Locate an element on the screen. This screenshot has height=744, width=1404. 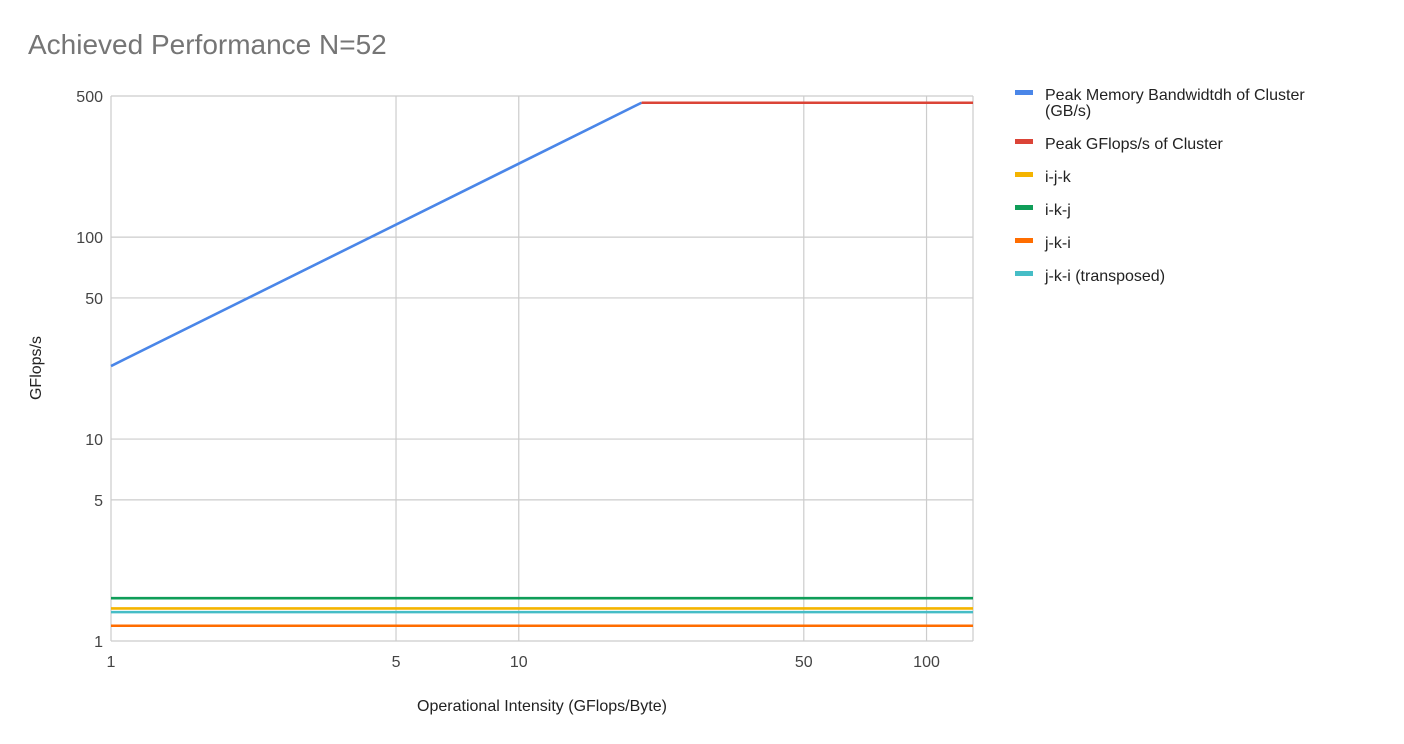
y-tick-label: 1 is located at coordinates (98, 642).